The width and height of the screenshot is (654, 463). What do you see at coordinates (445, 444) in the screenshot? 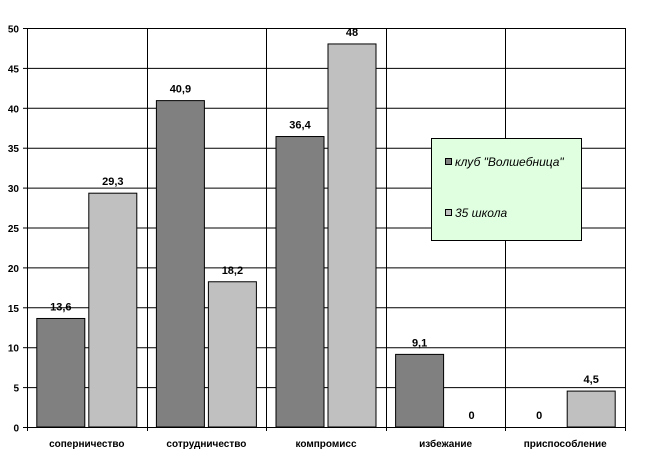
I see `x-category-label: избежание` at bounding box center [445, 444].